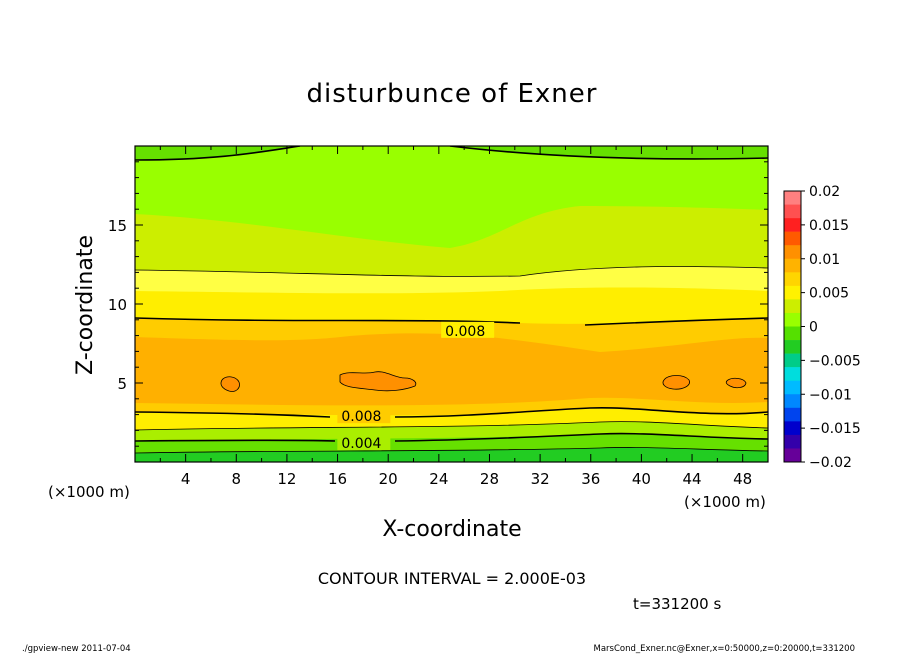  I want to click on footer-left-text: ./gpview-new 2011-07-04, so click(76, 649).